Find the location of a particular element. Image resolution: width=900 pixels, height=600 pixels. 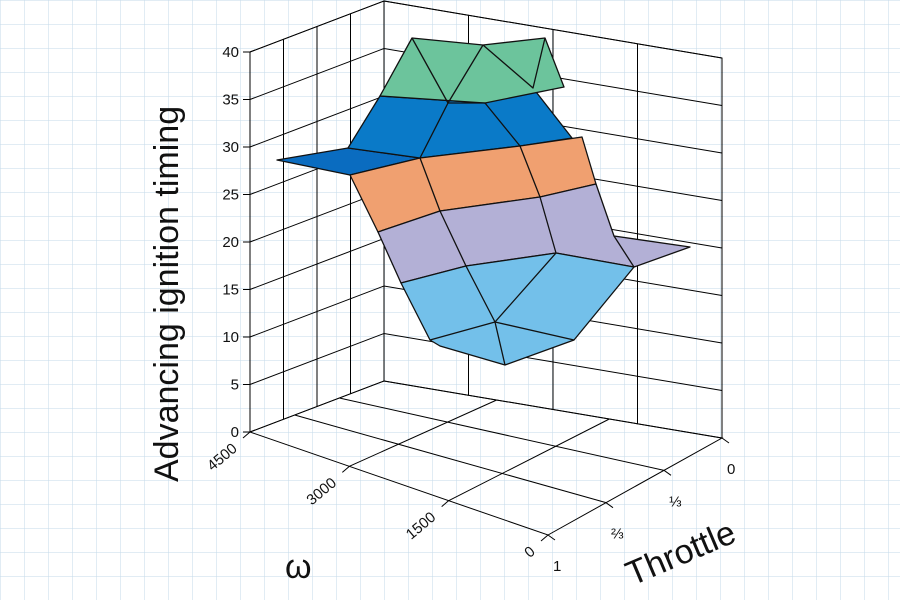

throttle-tick-label: 0 is located at coordinates (731, 469).